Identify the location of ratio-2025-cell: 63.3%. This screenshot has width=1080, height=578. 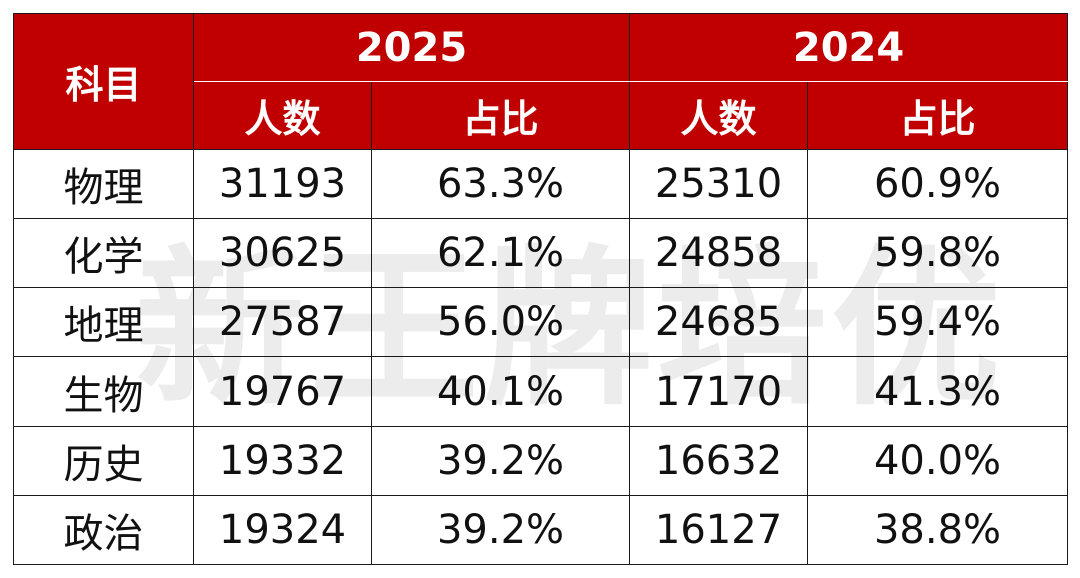
(500, 184).